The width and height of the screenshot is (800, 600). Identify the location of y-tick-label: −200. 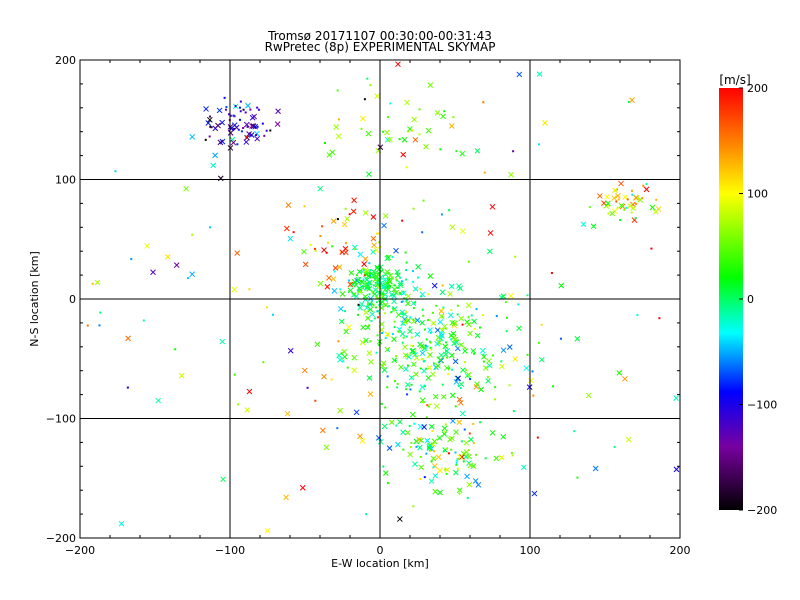
(61, 538).